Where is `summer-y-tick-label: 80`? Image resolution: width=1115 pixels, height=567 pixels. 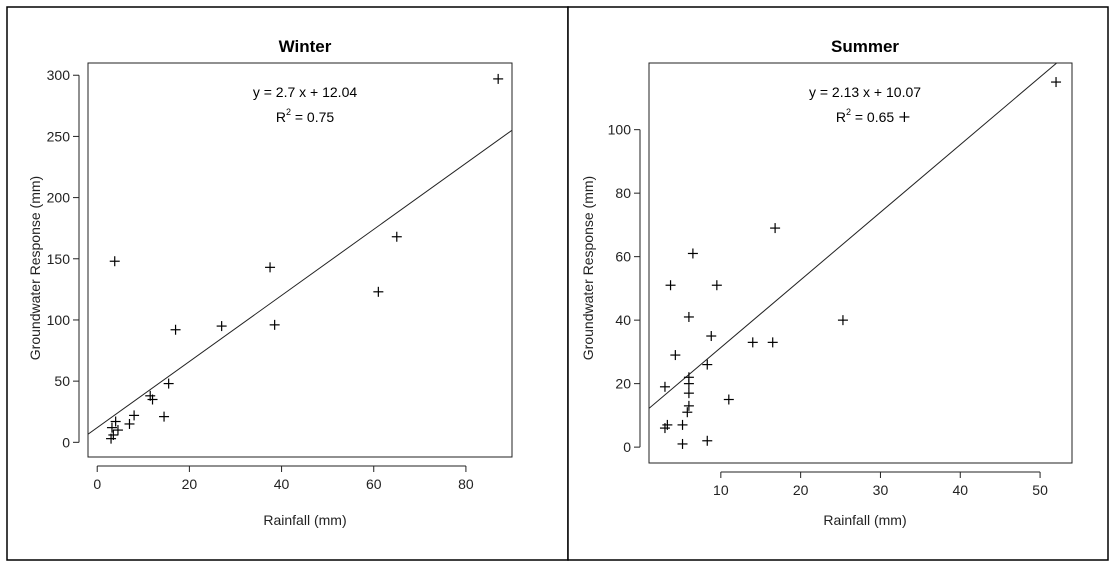
summer-y-tick-label: 80 is located at coordinates (623, 193).